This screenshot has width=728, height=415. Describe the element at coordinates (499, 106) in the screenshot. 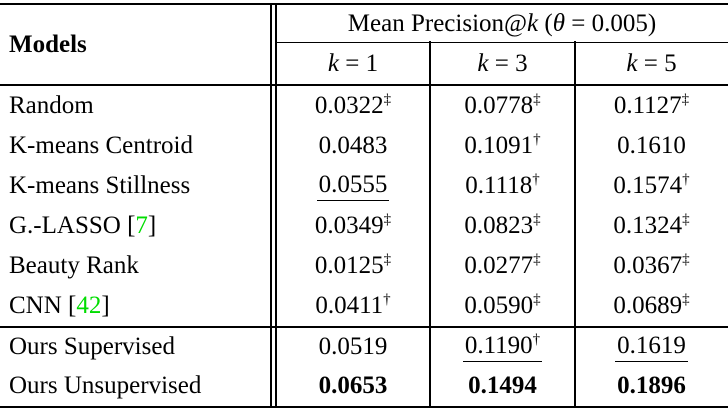

I see `metric-value: 0.0778` at that location.